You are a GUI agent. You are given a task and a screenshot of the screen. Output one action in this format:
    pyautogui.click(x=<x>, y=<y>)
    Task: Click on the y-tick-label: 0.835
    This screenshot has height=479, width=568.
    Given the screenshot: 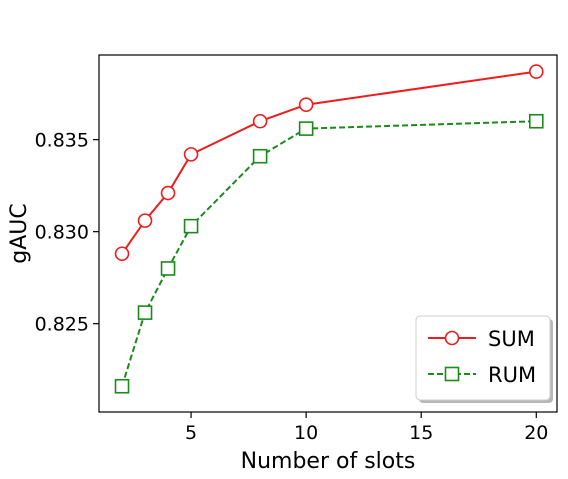 What is the action you would take?
    pyautogui.click(x=62, y=141)
    